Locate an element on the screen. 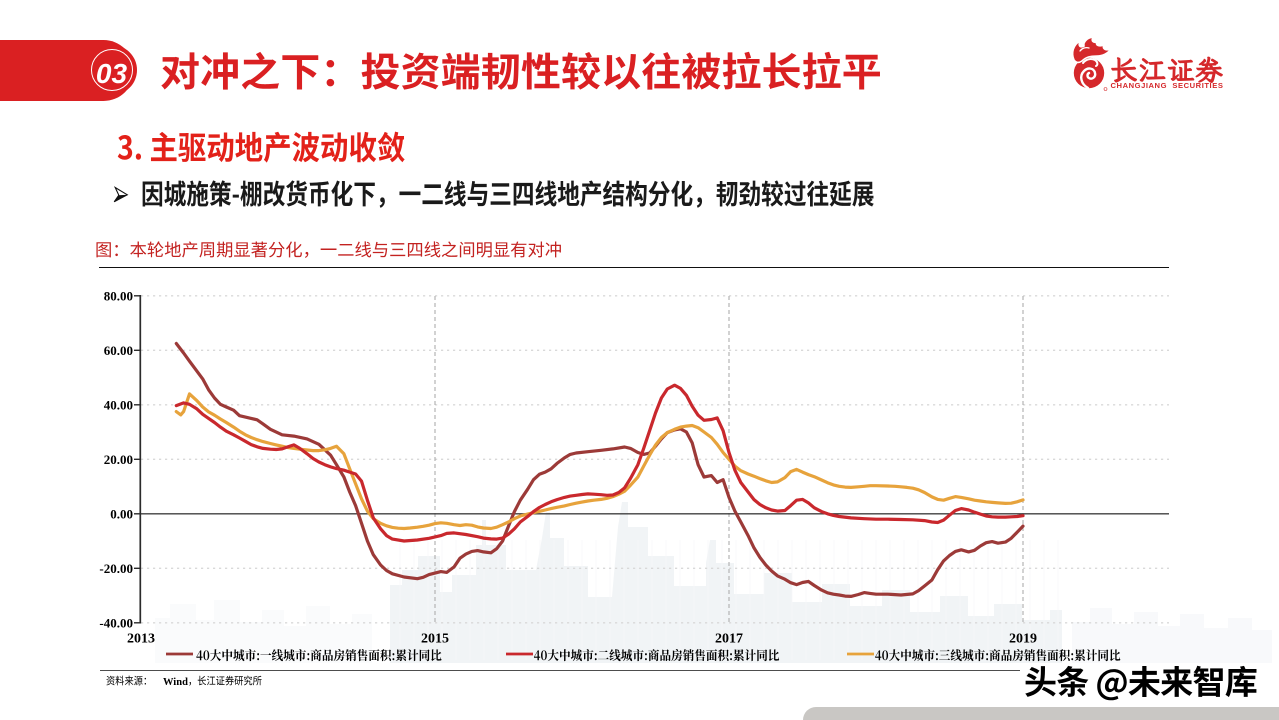 The height and width of the screenshot is (720, 1279). svg-text: 2015 is located at coordinates (435, 639).